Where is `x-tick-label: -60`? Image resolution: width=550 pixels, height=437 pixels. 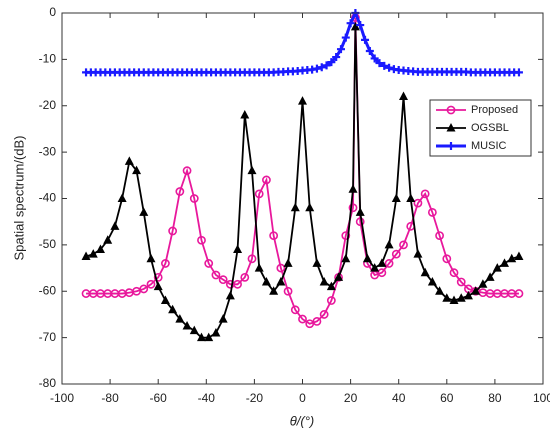 x-tick-label: -60 is located at coordinates (159, 398).